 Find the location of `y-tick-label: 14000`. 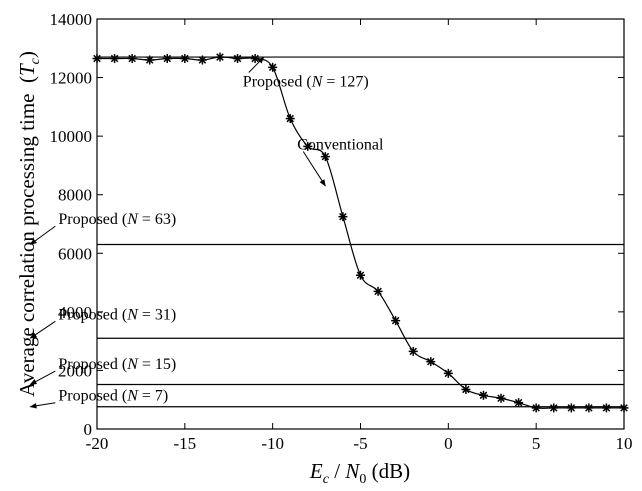

y-tick-label: 14000 is located at coordinates (71, 19).